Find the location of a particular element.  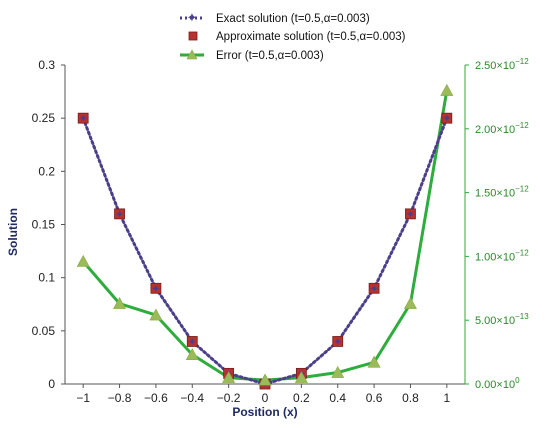

y2-tick-label: 5.00×10⁻¹³ is located at coordinates (502, 319).